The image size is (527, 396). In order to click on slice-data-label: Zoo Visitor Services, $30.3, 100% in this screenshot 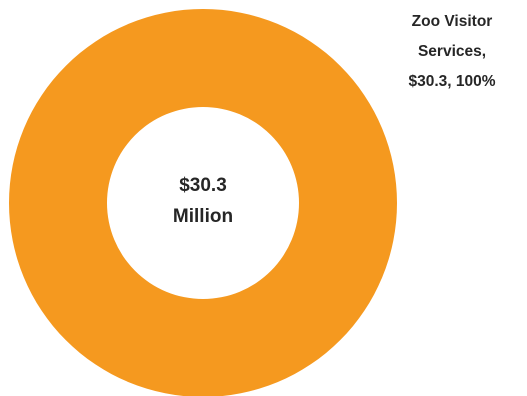, I will do `click(452, 52)`.